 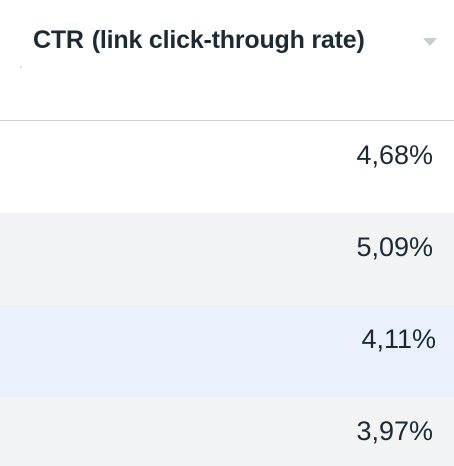 I want to click on table-row: 3,97%, so click(x=227, y=431).